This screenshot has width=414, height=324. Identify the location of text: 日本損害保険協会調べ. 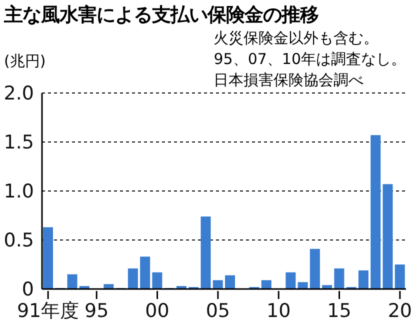
(289, 80).